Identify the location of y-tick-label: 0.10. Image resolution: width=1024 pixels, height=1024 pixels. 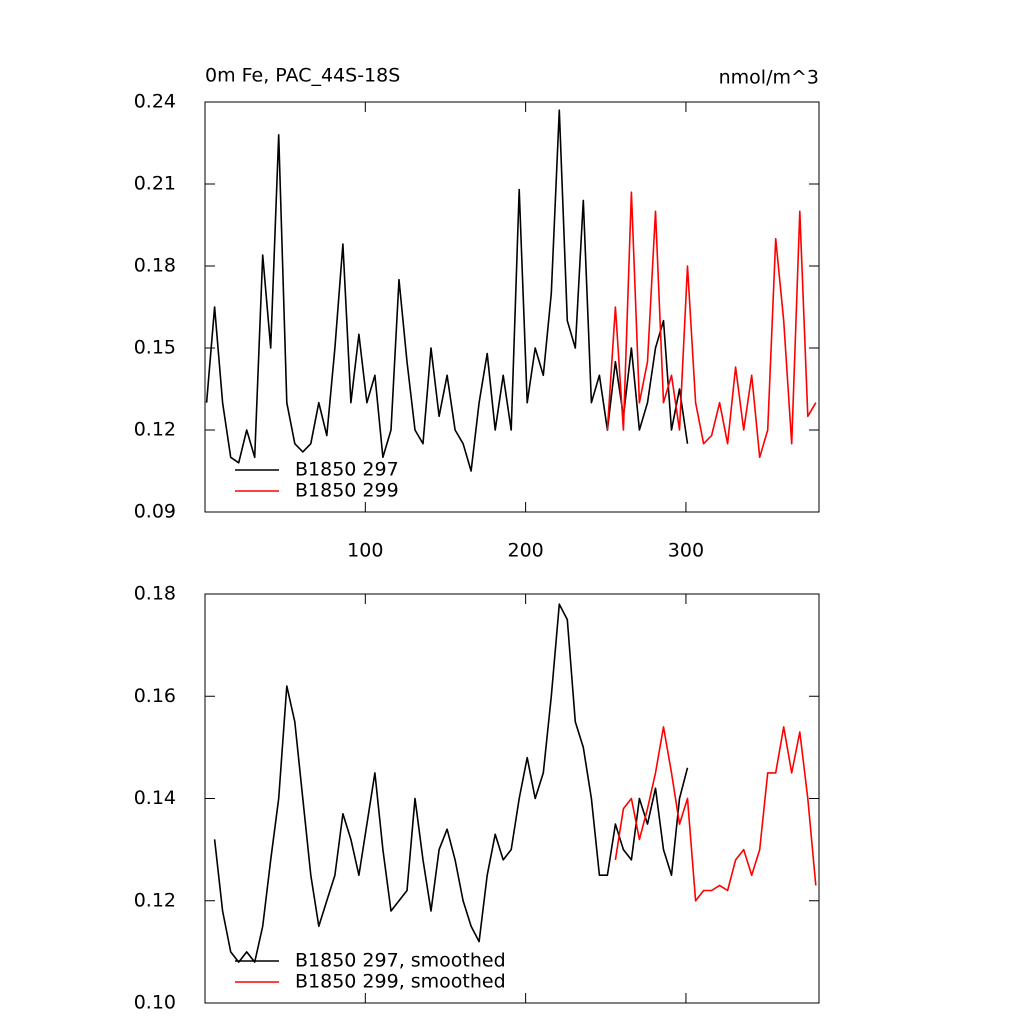
(155, 1003).